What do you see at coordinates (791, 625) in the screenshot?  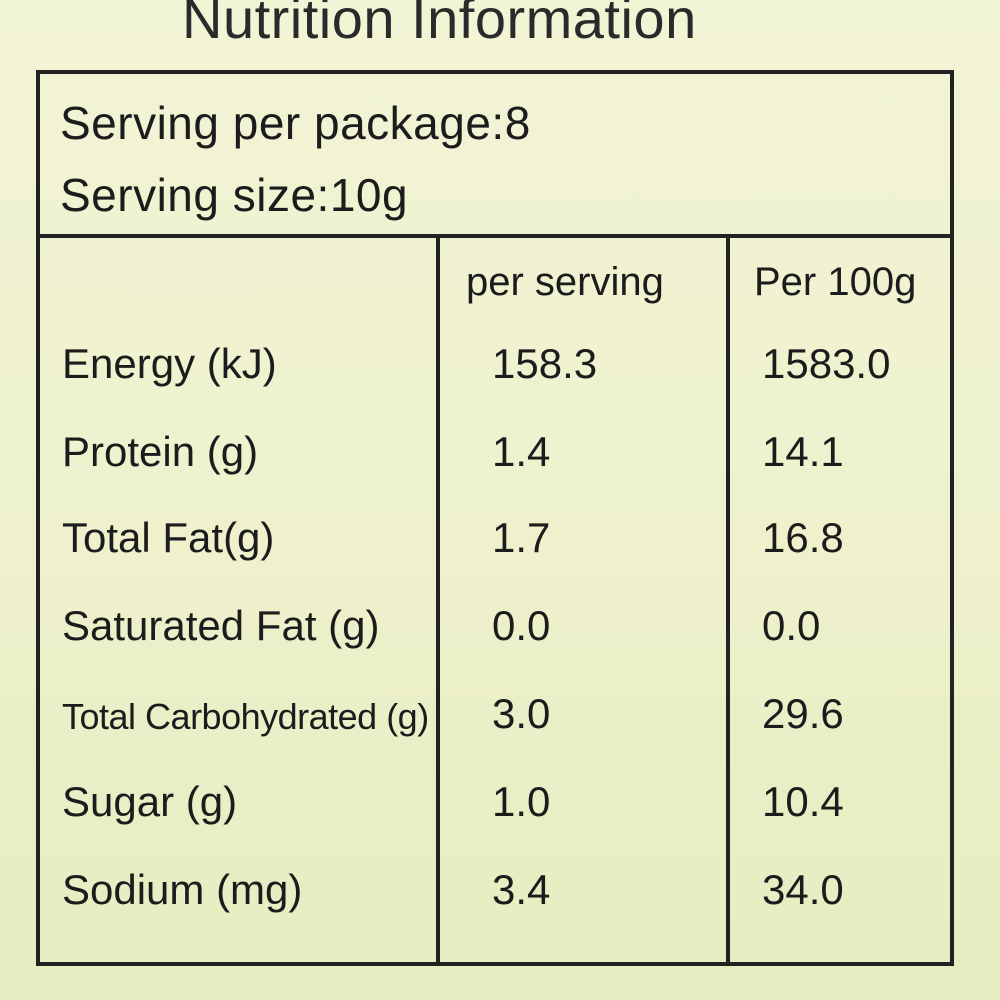 I see `per-100g-value: 0.0` at bounding box center [791, 625].